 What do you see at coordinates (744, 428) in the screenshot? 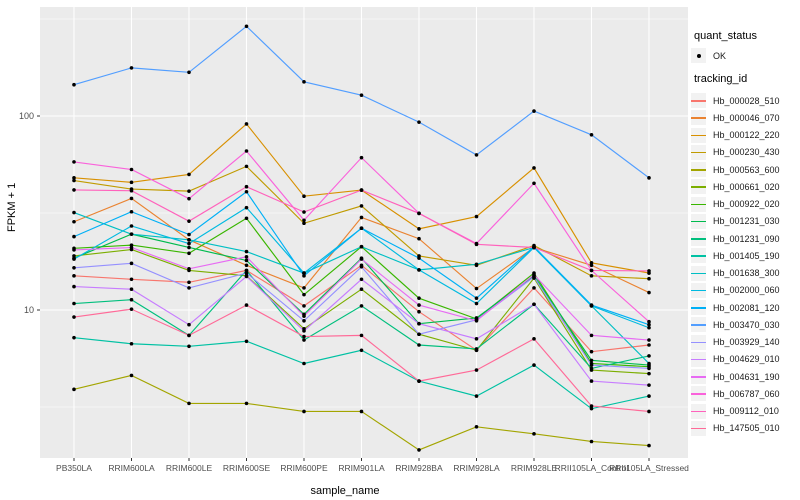
I see `legend-item-Hb_147505_010: Hb_147505_010` at bounding box center [744, 428].